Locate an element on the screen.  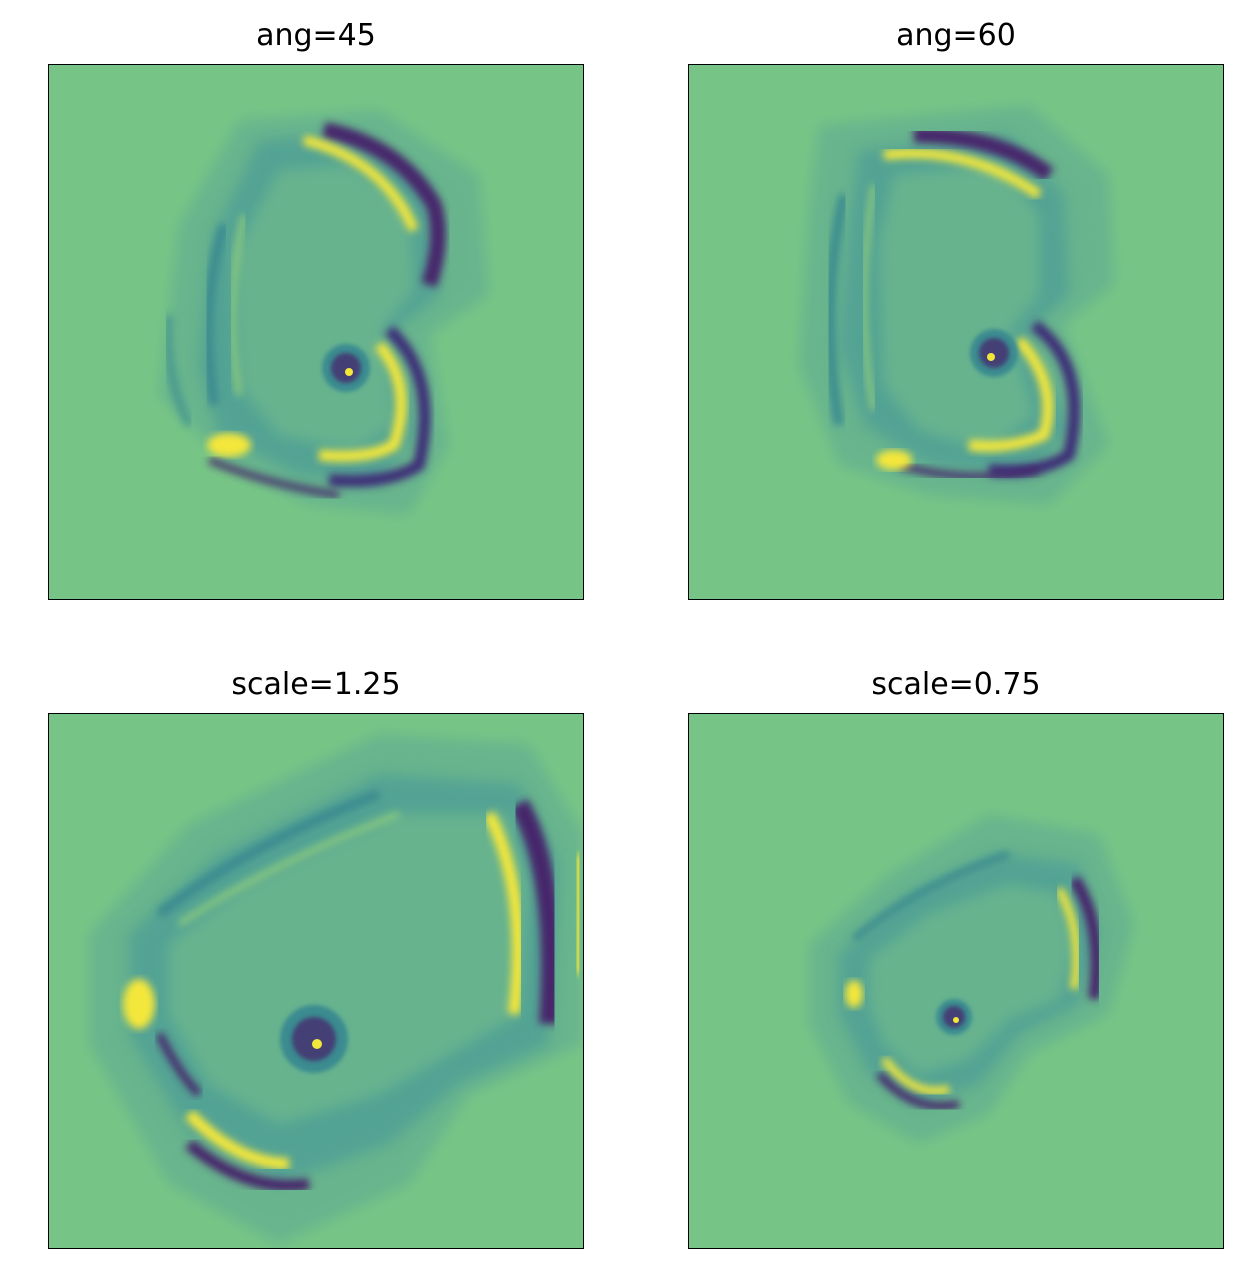
panel-title-ang60: ang=60 is located at coordinates (956, 35).